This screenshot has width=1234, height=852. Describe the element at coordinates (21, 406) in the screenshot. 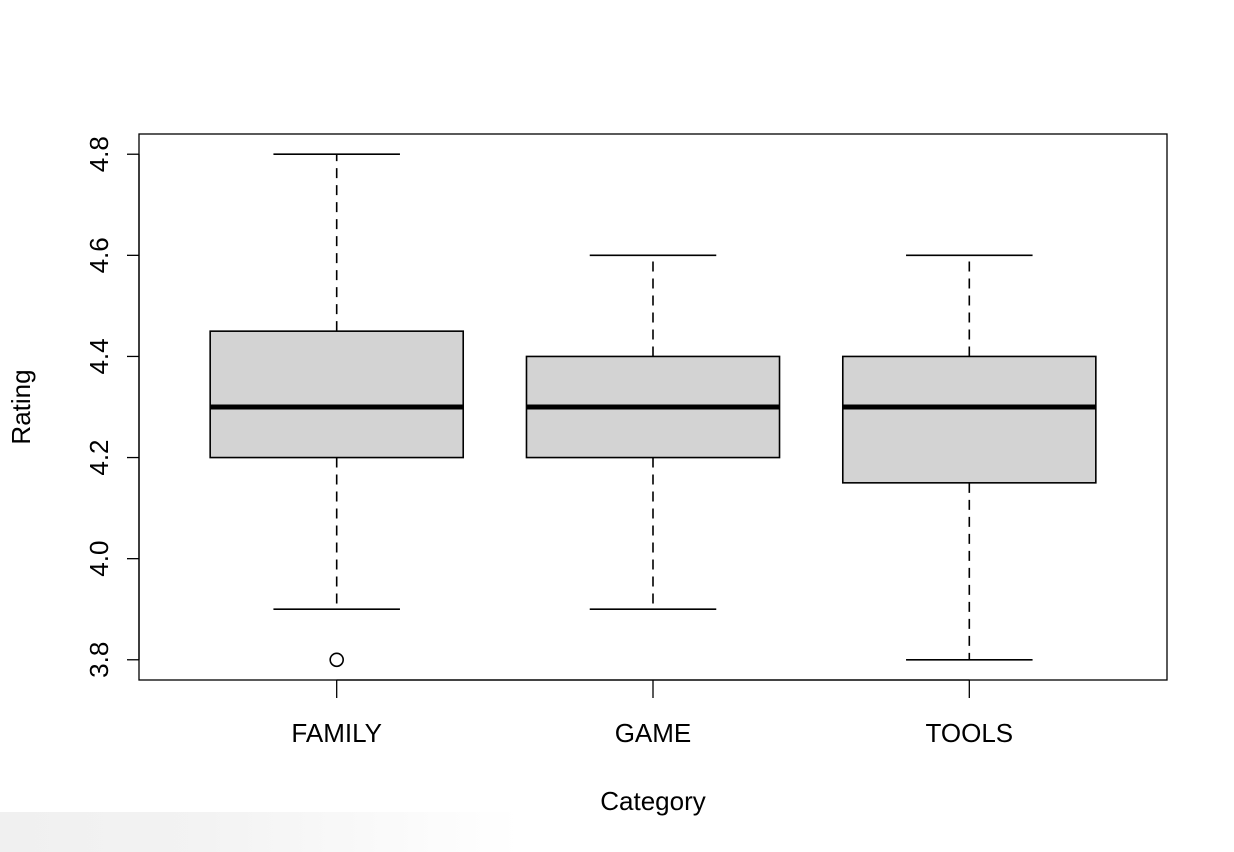

I see `y-axis-label: Rating` at that location.